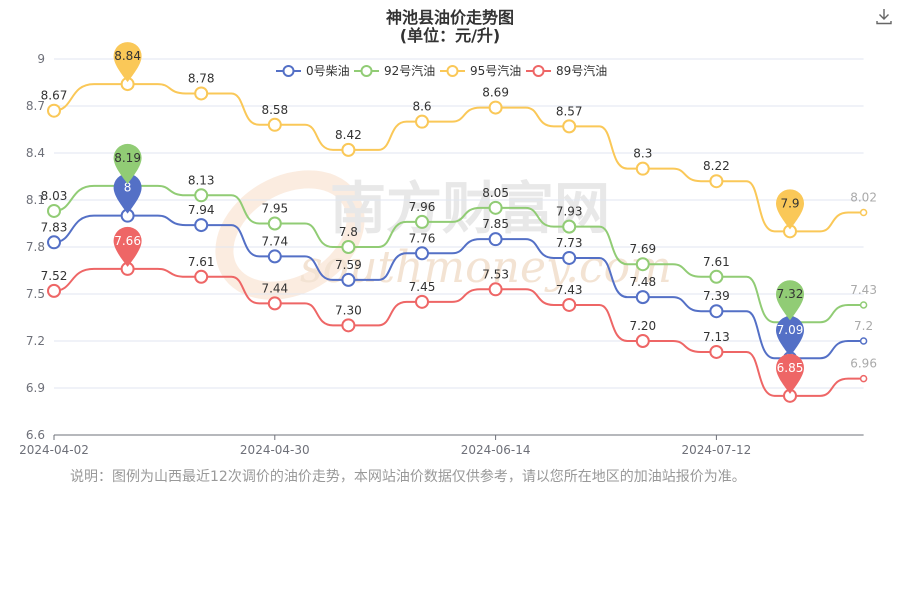 The width and height of the screenshot is (900, 600). Describe the element at coordinates (642, 326) in the screenshot. I see `data-label: 7.20` at that location.